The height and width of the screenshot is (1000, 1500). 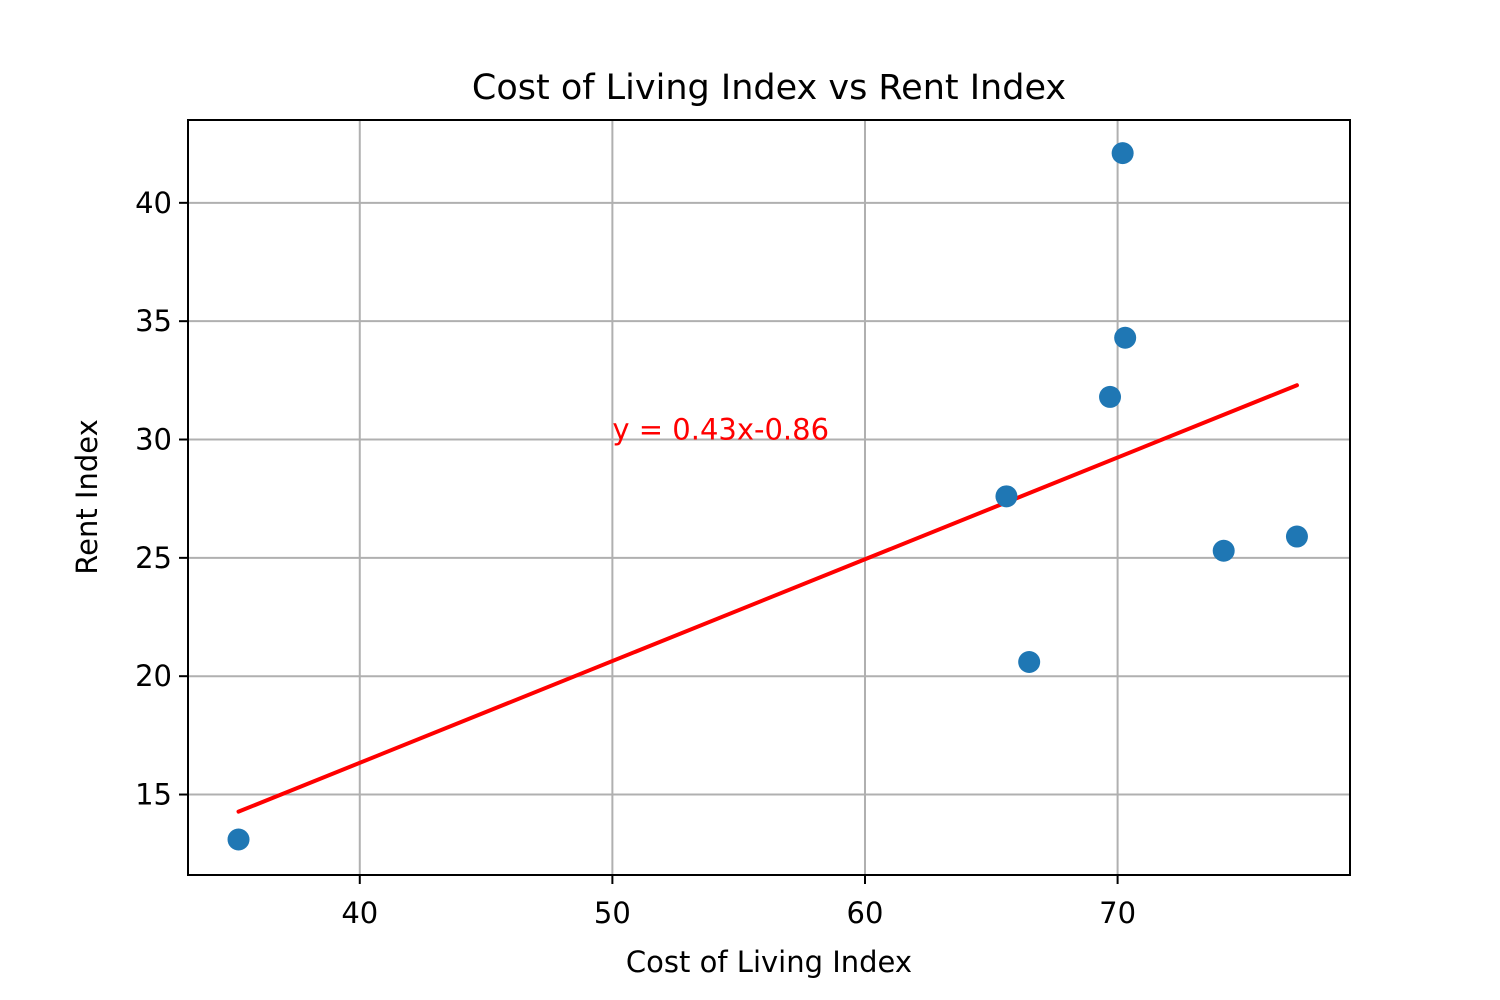 What do you see at coordinates (612, 913) in the screenshot?
I see `x-tick-label: 50` at bounding box center [612, 913].